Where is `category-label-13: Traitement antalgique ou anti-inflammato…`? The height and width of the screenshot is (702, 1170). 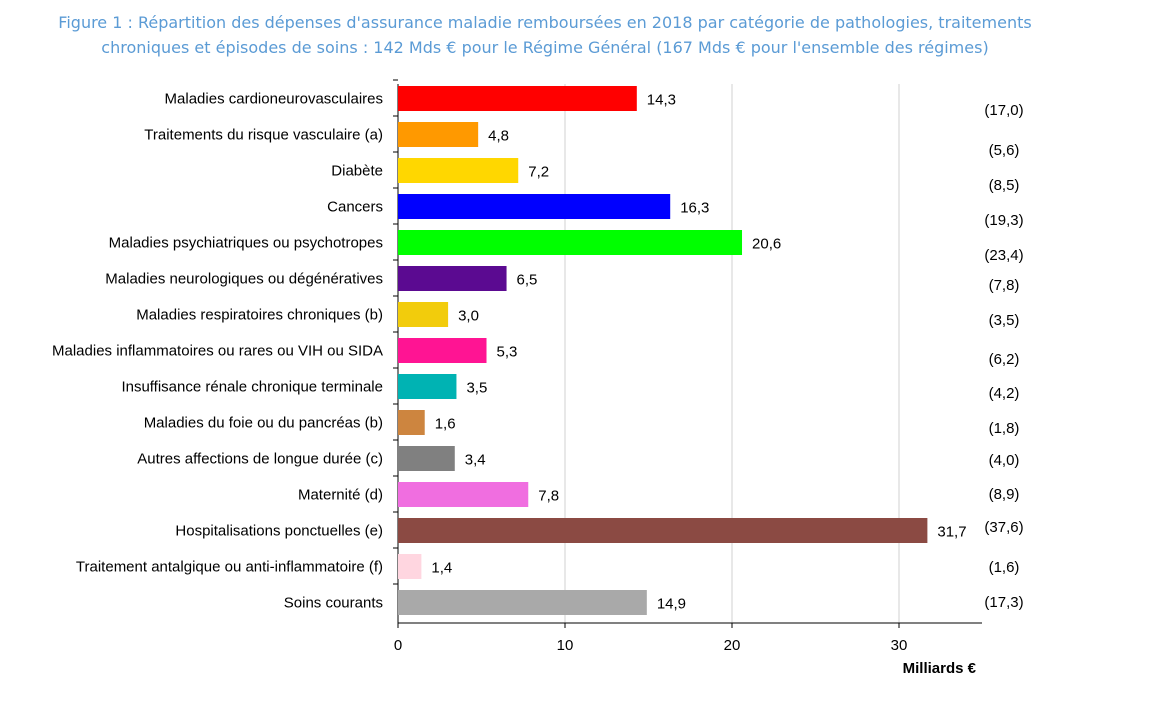 category-label-13: Traitement antalgique ou anti-inflammato… is located at coordinates (229, 567).